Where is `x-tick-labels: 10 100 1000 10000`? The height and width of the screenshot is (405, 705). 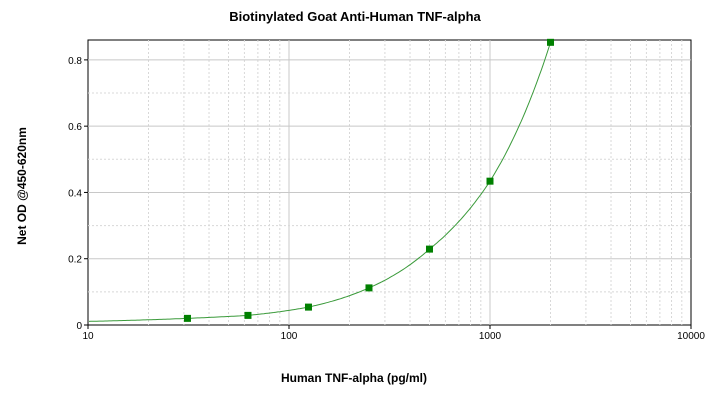 x-tick-labels: 10 100 1000 10000 is located at coordinates (393, 336).